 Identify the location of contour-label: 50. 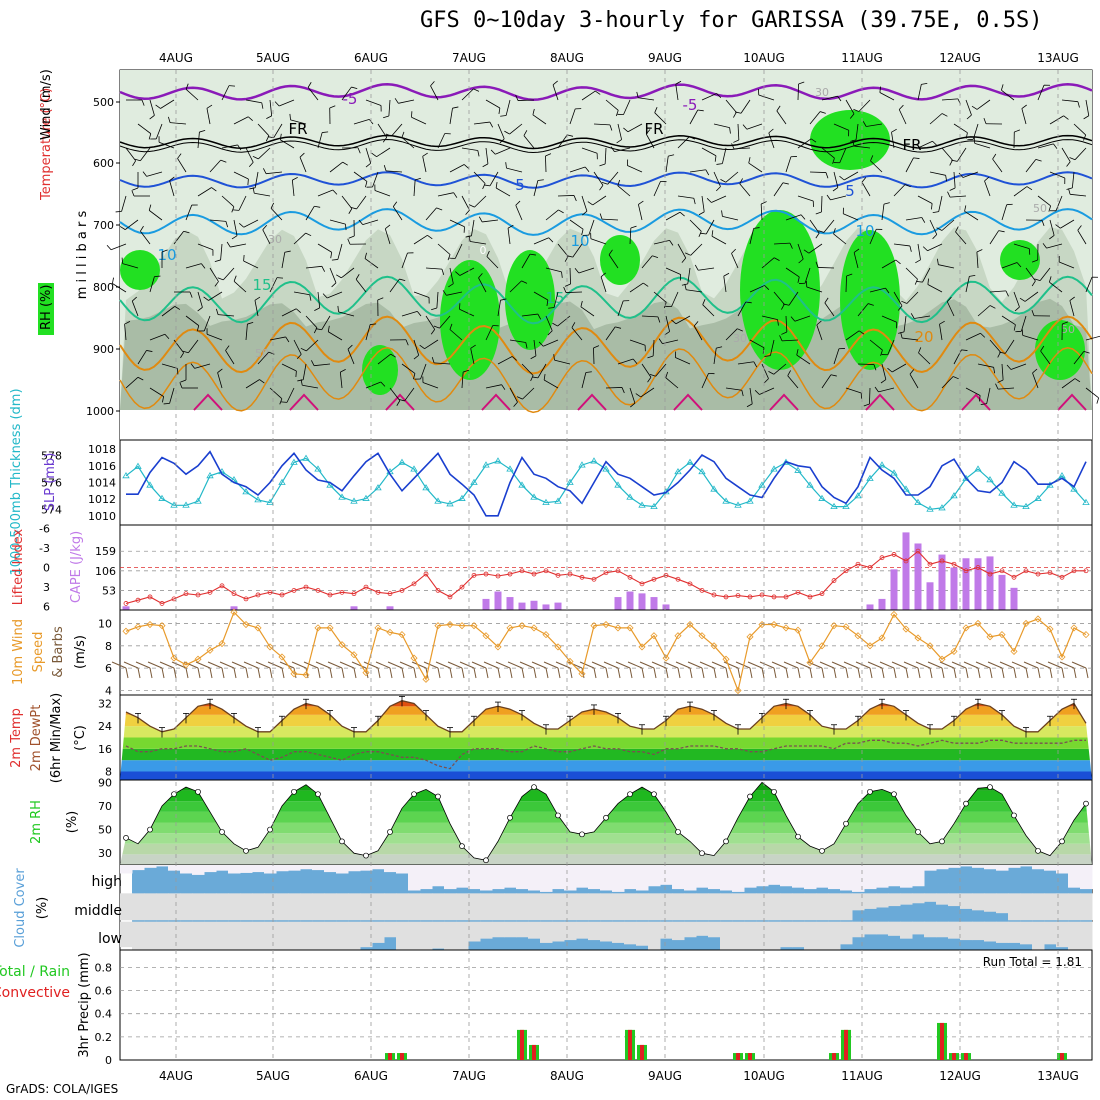
(262, 353).